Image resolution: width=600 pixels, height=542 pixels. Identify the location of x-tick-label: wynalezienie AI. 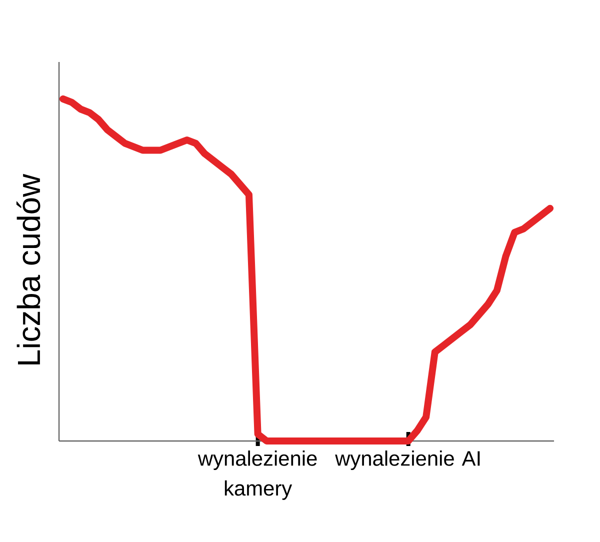
(407, 460).